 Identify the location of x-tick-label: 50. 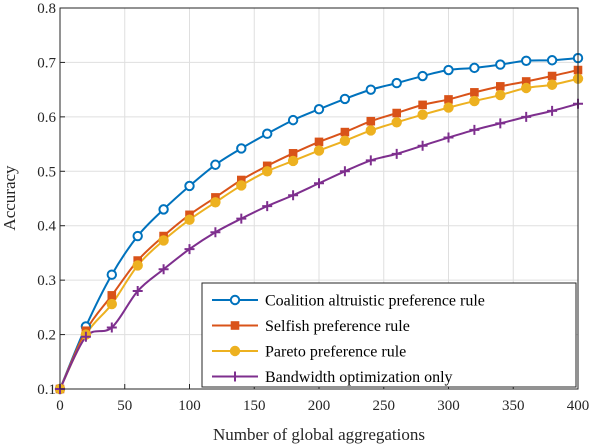
(124, 406).